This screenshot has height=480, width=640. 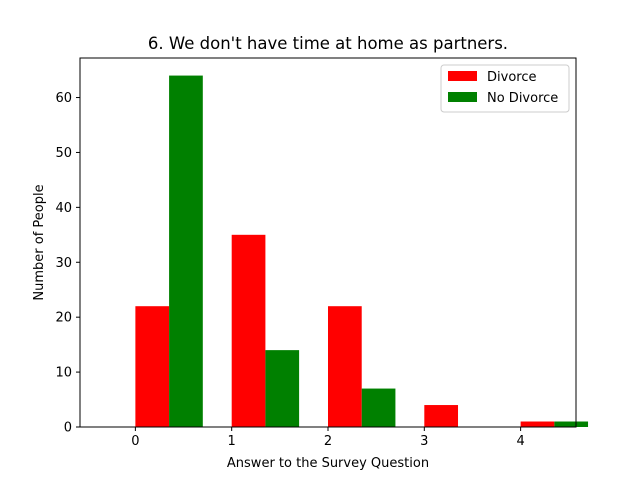 I want to click on legend-label-no-divorce: No Divorce, so click(x=522, y=98).